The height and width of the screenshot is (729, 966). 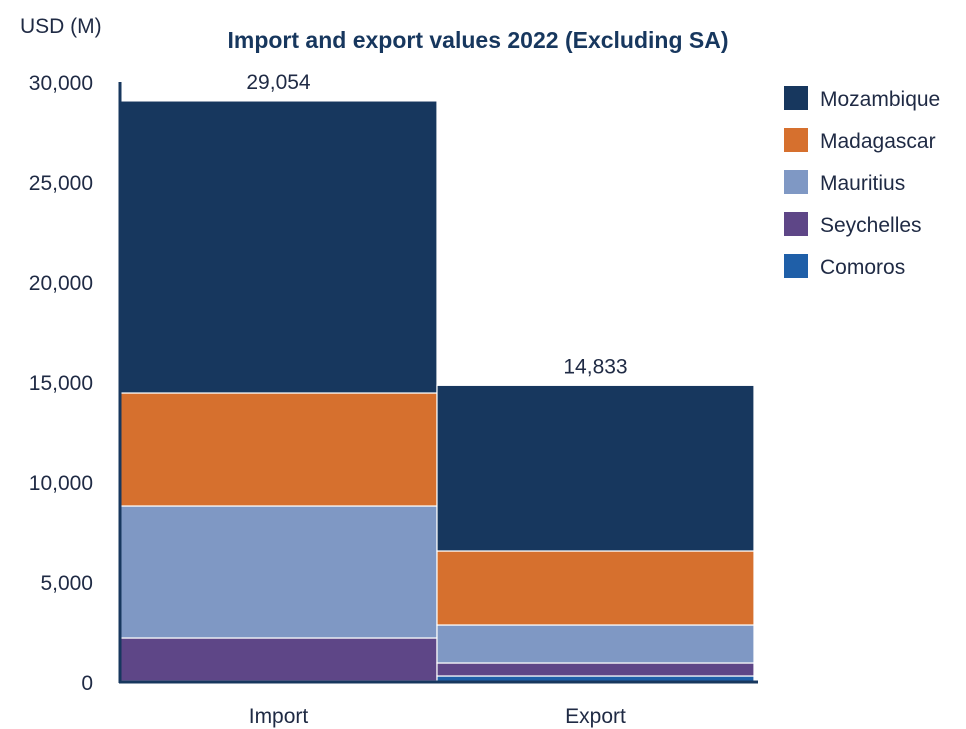 What do you see at coordinates (278, 572) in the screenshot?
I see `bar-segment-import-mauritius` at bounding box center [278, 572].